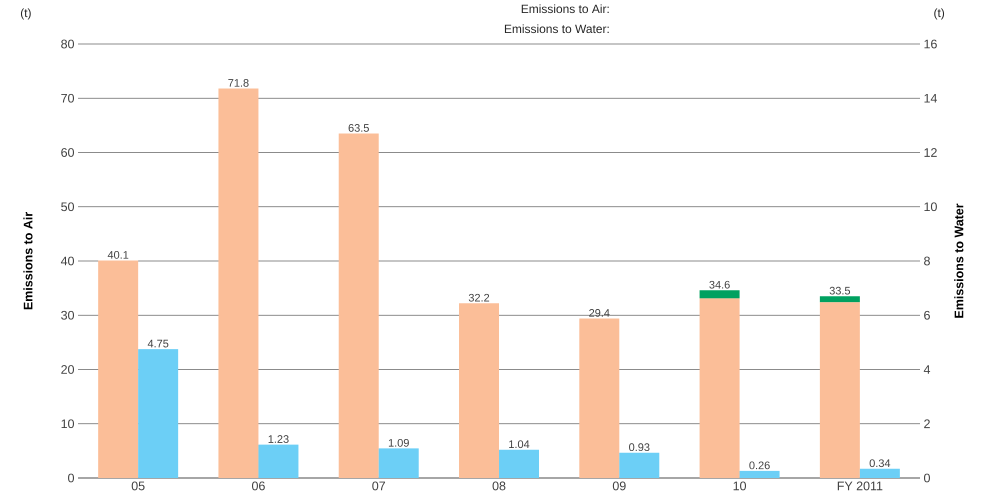 The width and height of the screenshot is (985, 503). Describe the element at coordinates (927, 423) in the screenshot. I see `y2-tick-label: 2` at that location.